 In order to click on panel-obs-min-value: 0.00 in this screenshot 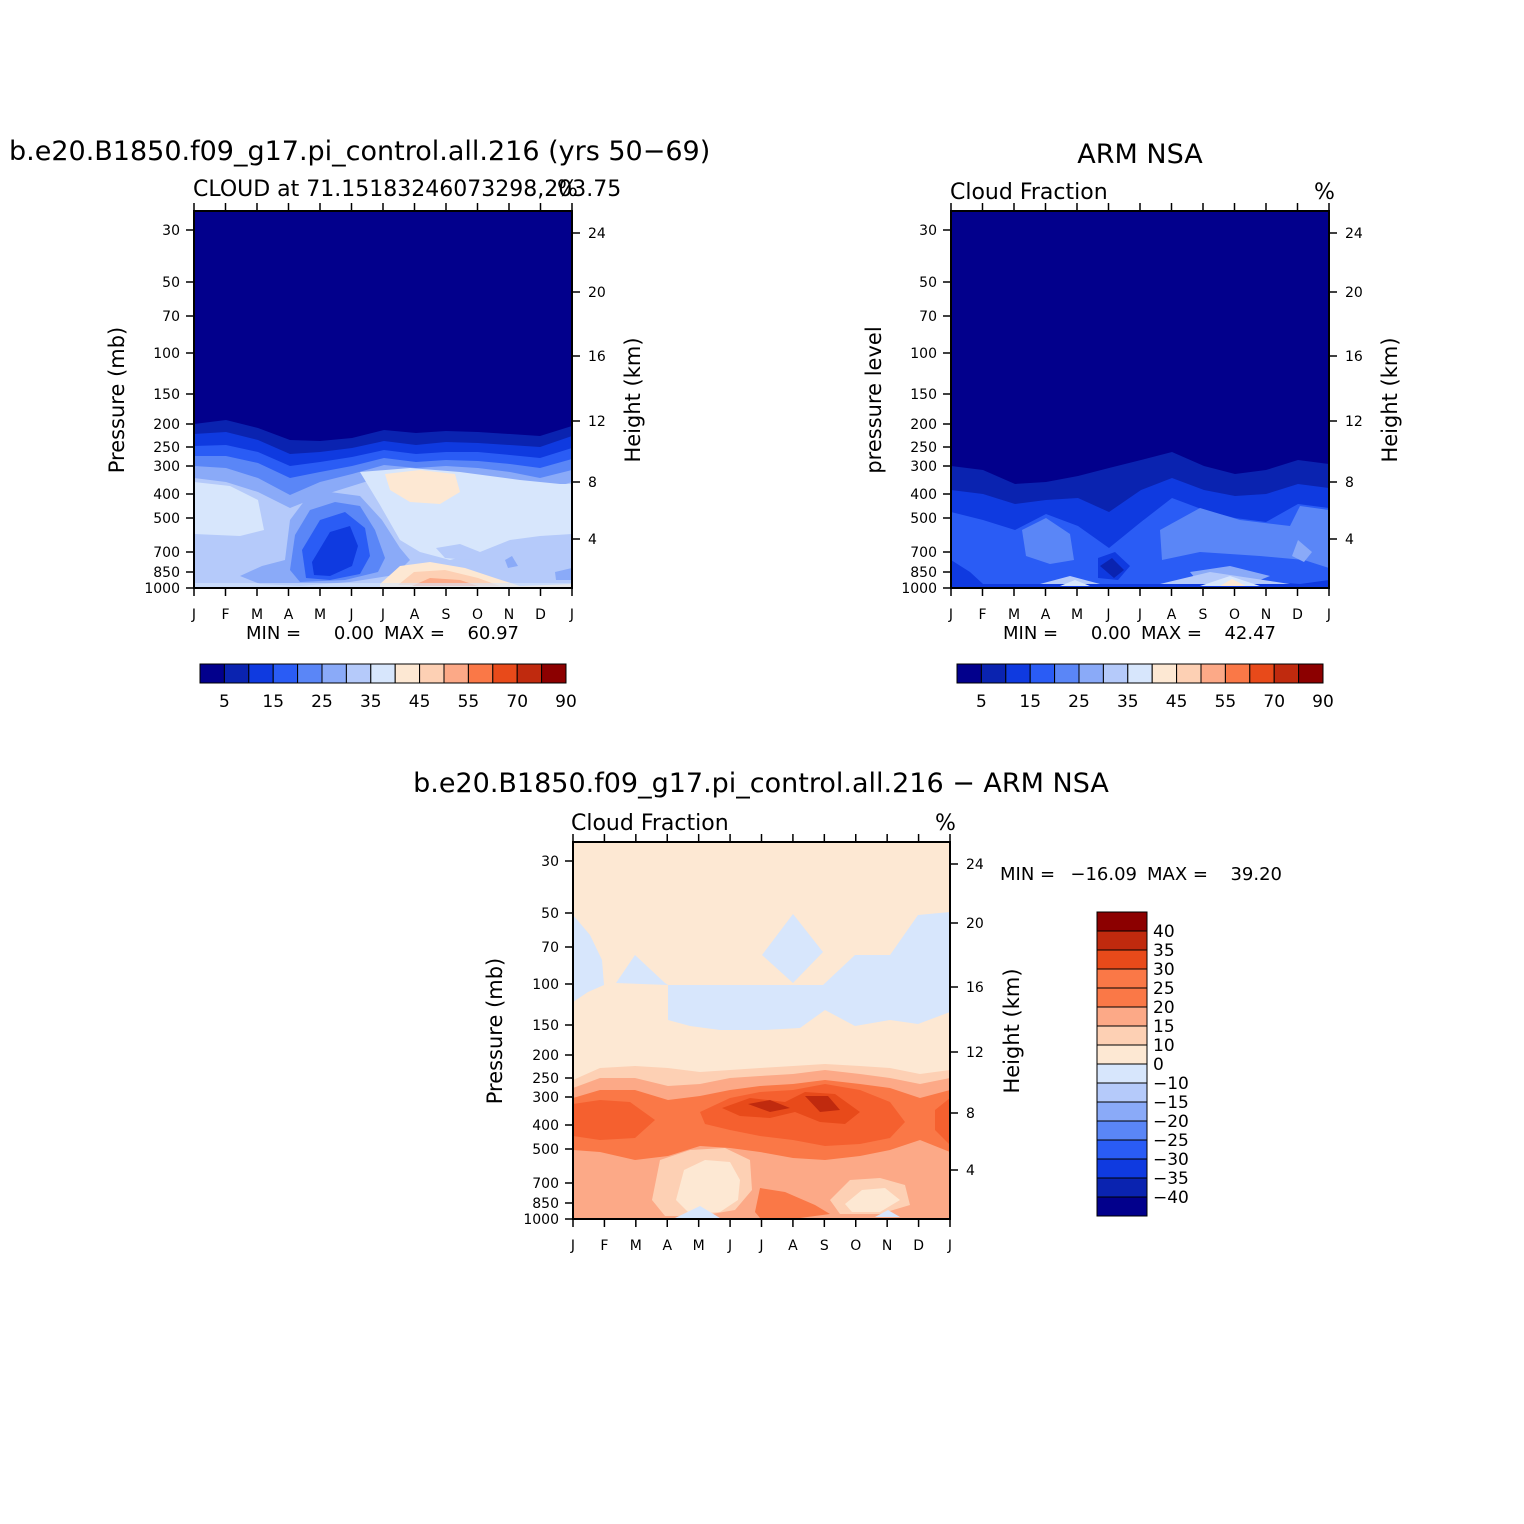, I will do `click(1111, 633)`.